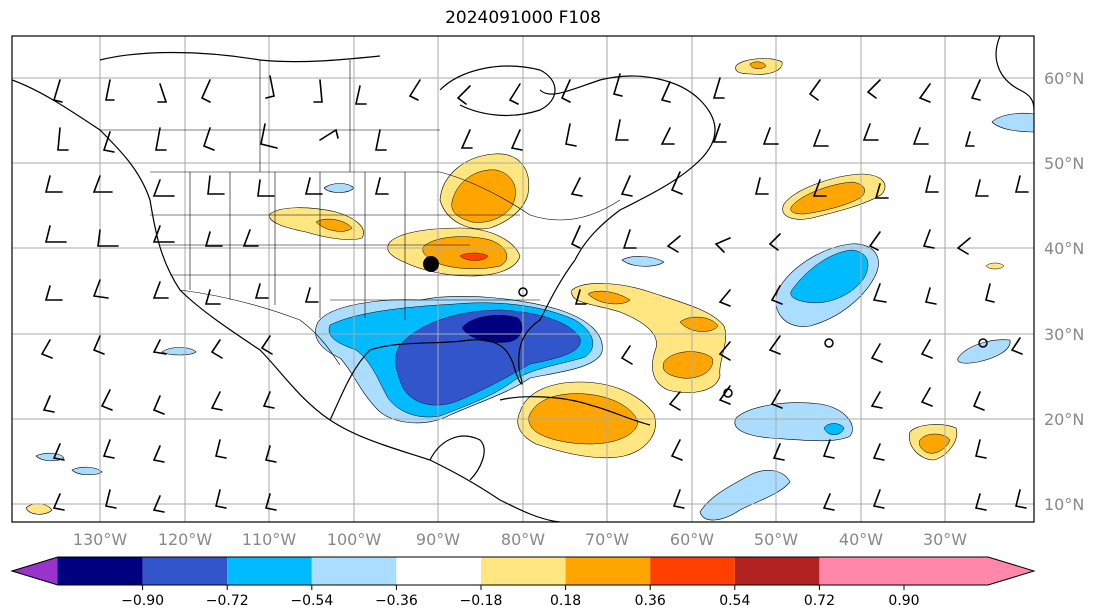 This screenshot has height=615, width=1105. I want to click on coastline-canada-arctic, so click(240, 57).